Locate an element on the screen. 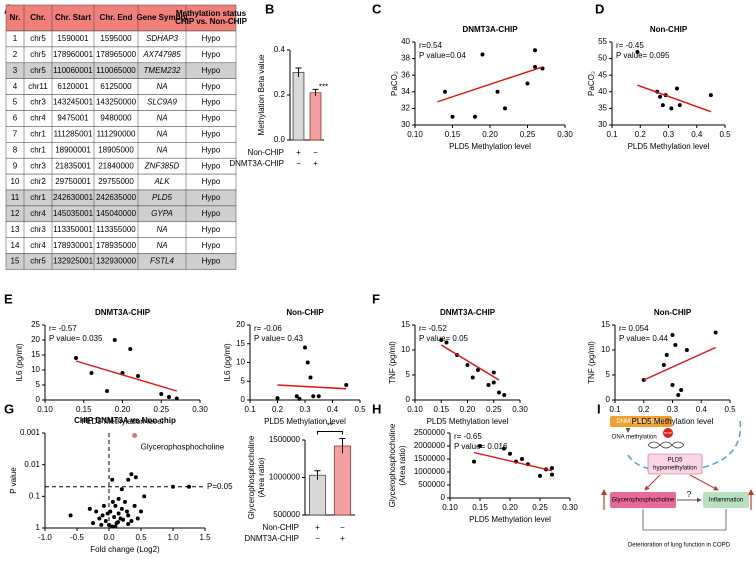 This screenshot has width=756, height=563. mutation-text: DNMT3A mutation is located at coordinates (640, 422).